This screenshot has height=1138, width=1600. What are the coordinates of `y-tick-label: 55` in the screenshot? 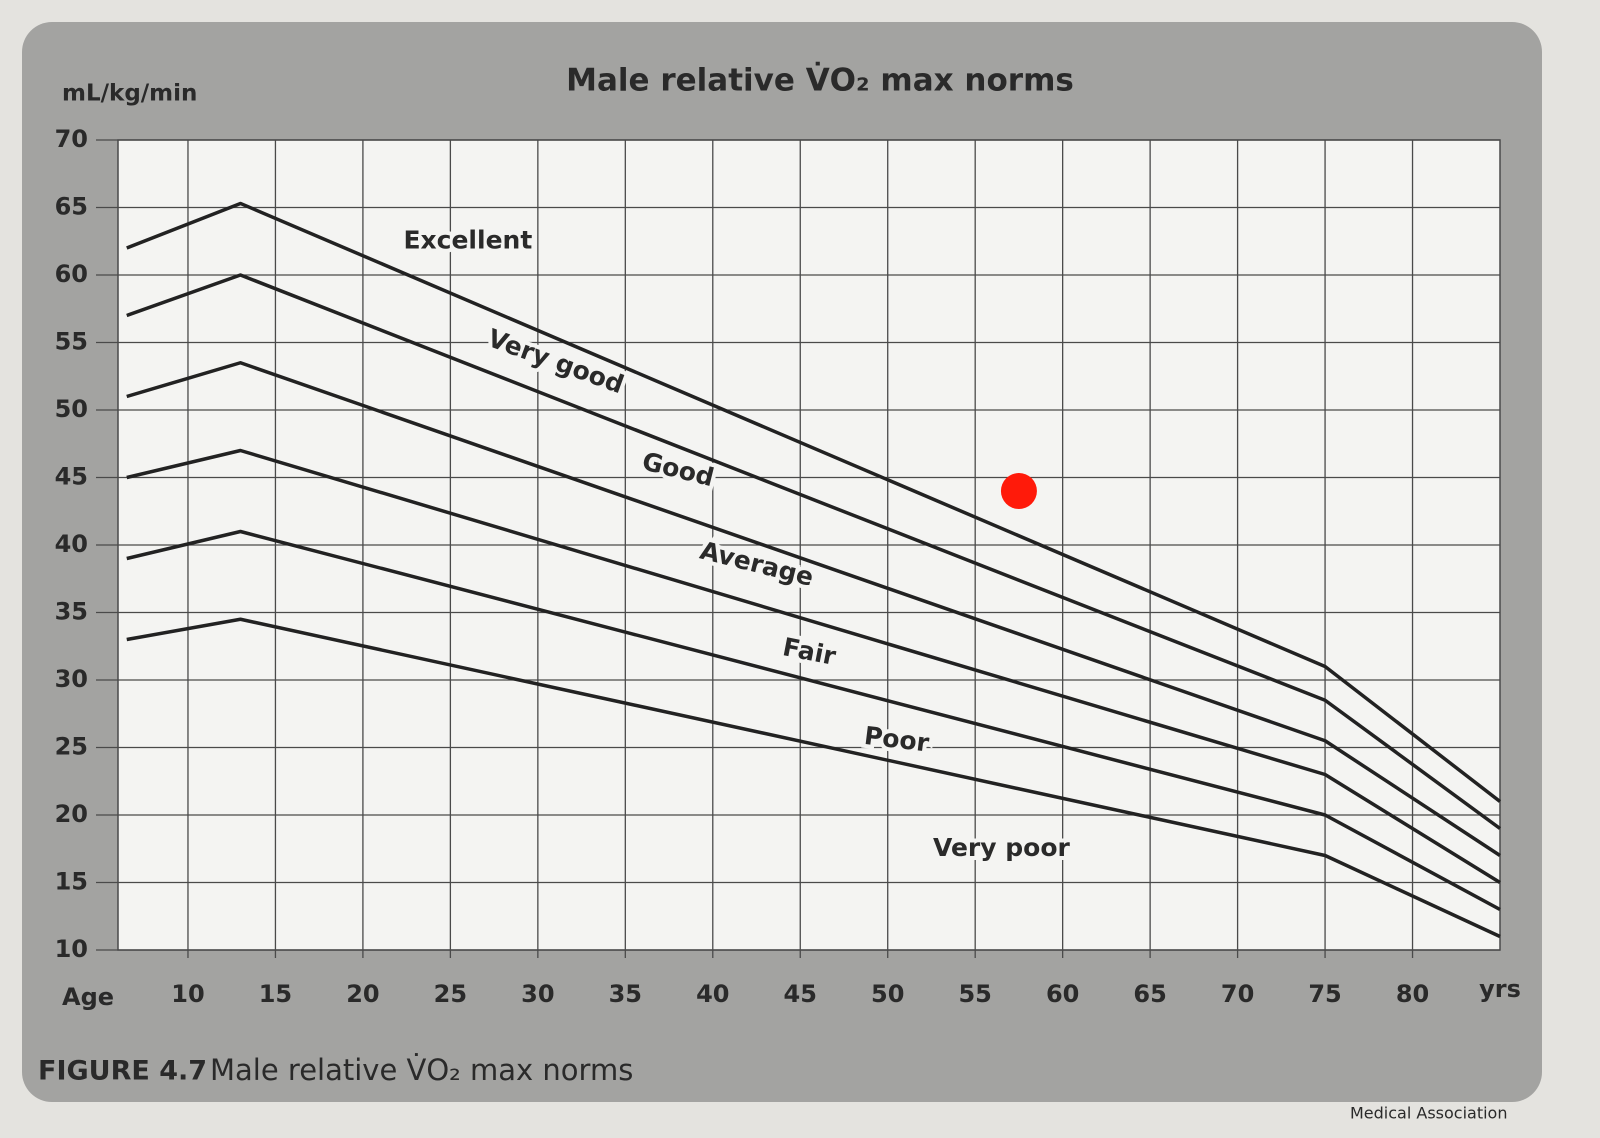 It's located at (71, 342).